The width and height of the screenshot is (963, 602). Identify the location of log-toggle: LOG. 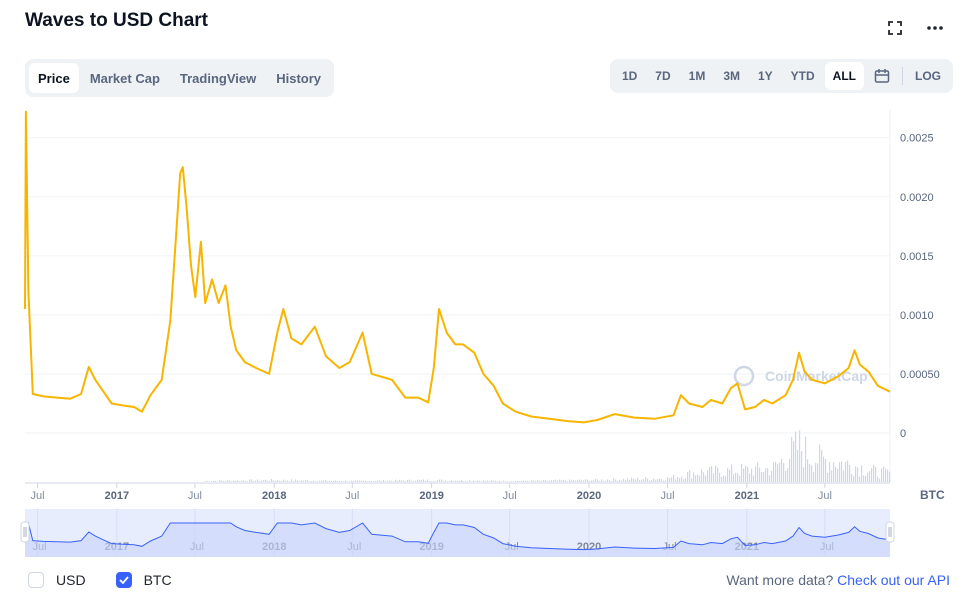
(928, 76).